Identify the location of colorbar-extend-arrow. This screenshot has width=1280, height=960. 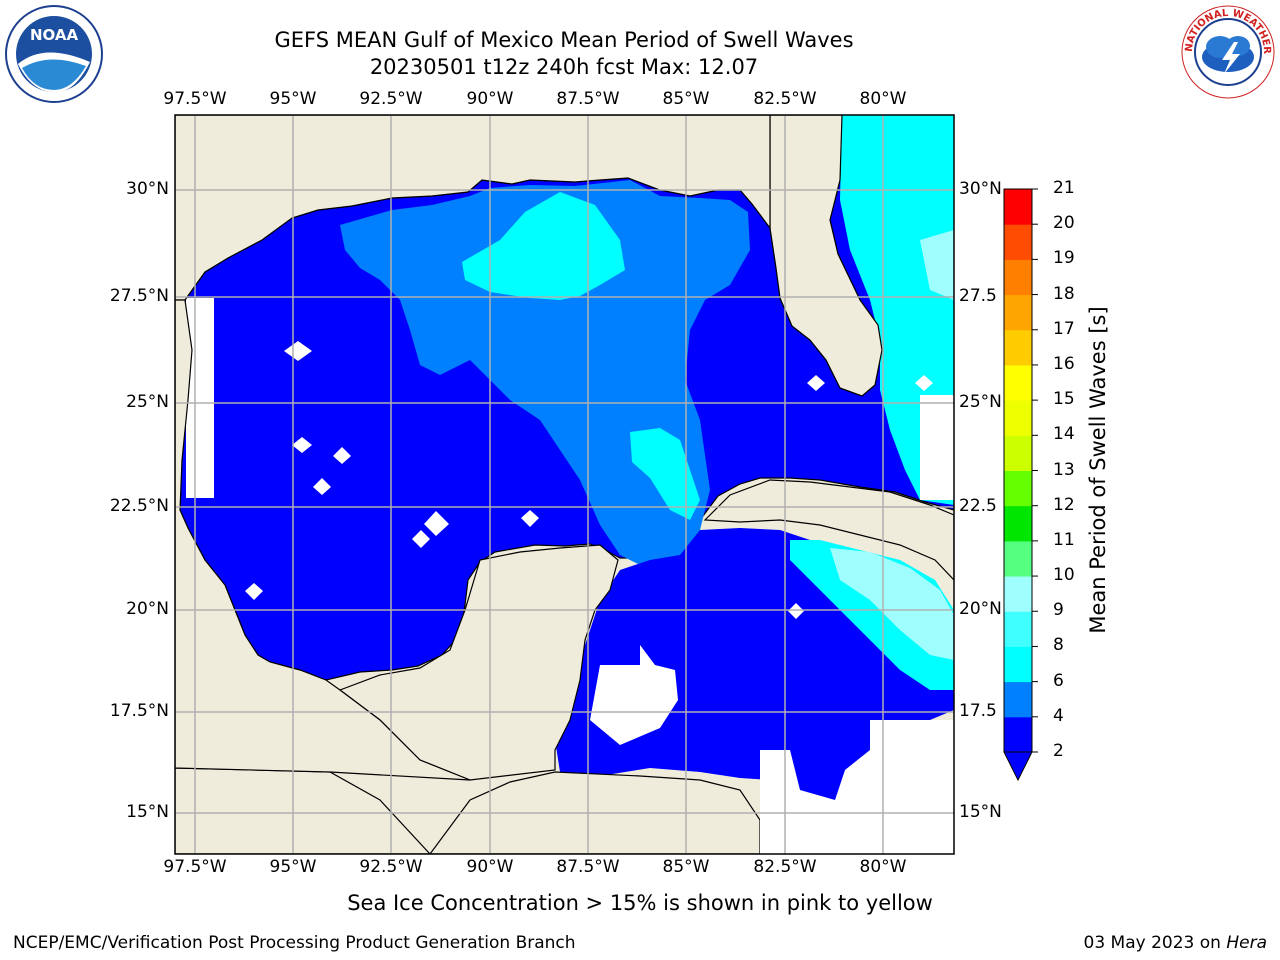
(1018, 766).